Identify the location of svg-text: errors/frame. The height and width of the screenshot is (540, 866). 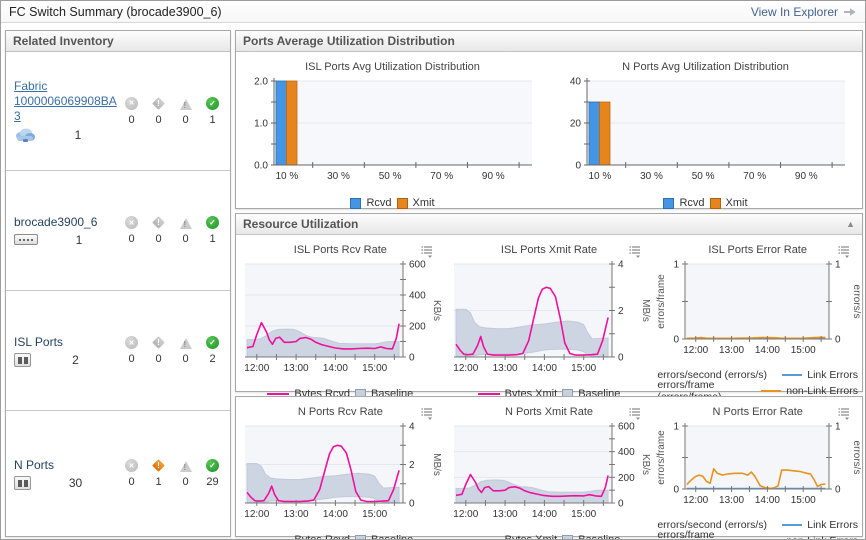
(661, 457).